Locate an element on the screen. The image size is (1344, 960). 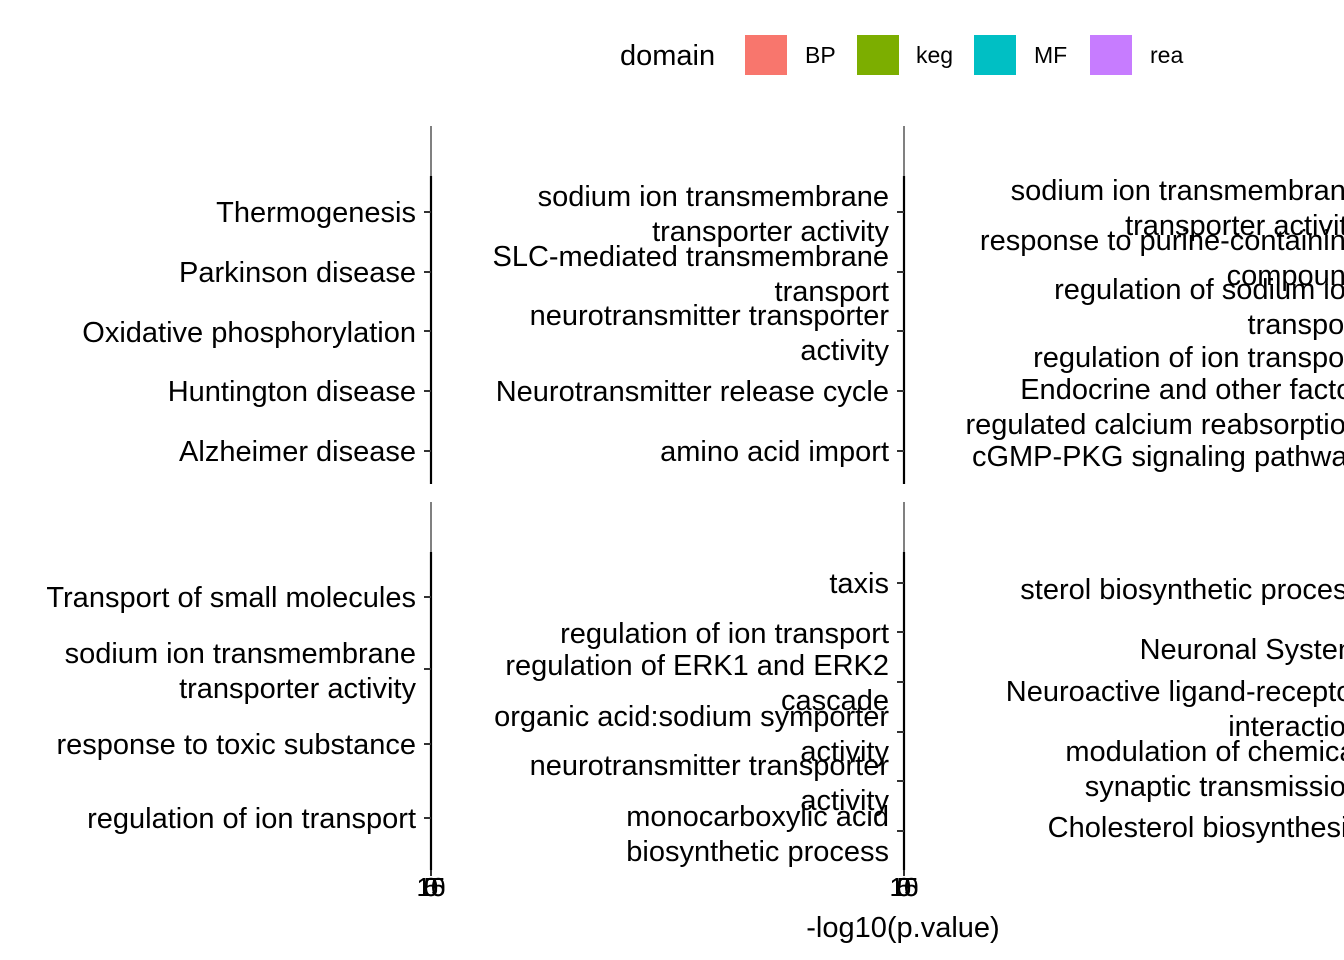
y-tick-label: Transport of small molecules is located at coordinates (231, 598).